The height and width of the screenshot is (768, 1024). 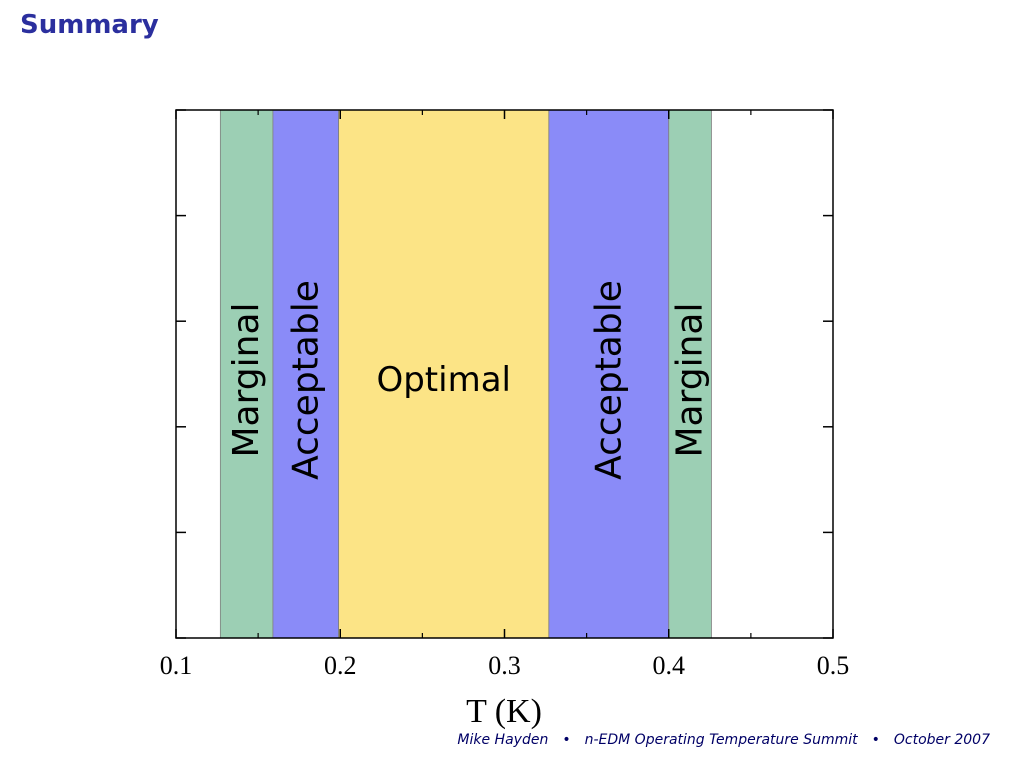 What do you see at coordinates (690, 379) in the screenshot?
I see `region-label-marginal-4: Marginal` at bounding box center [690, 379].